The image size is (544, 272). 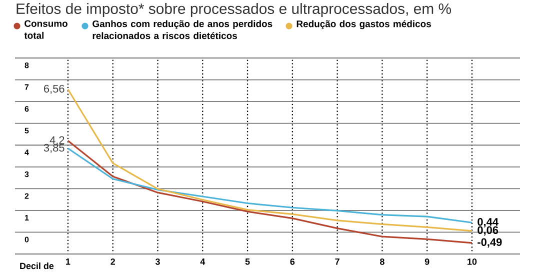 What do you see at coordinates (37, 266) in the screenshot?
I see `x-axis-title: Decil de` at bounding box center [37, 266].